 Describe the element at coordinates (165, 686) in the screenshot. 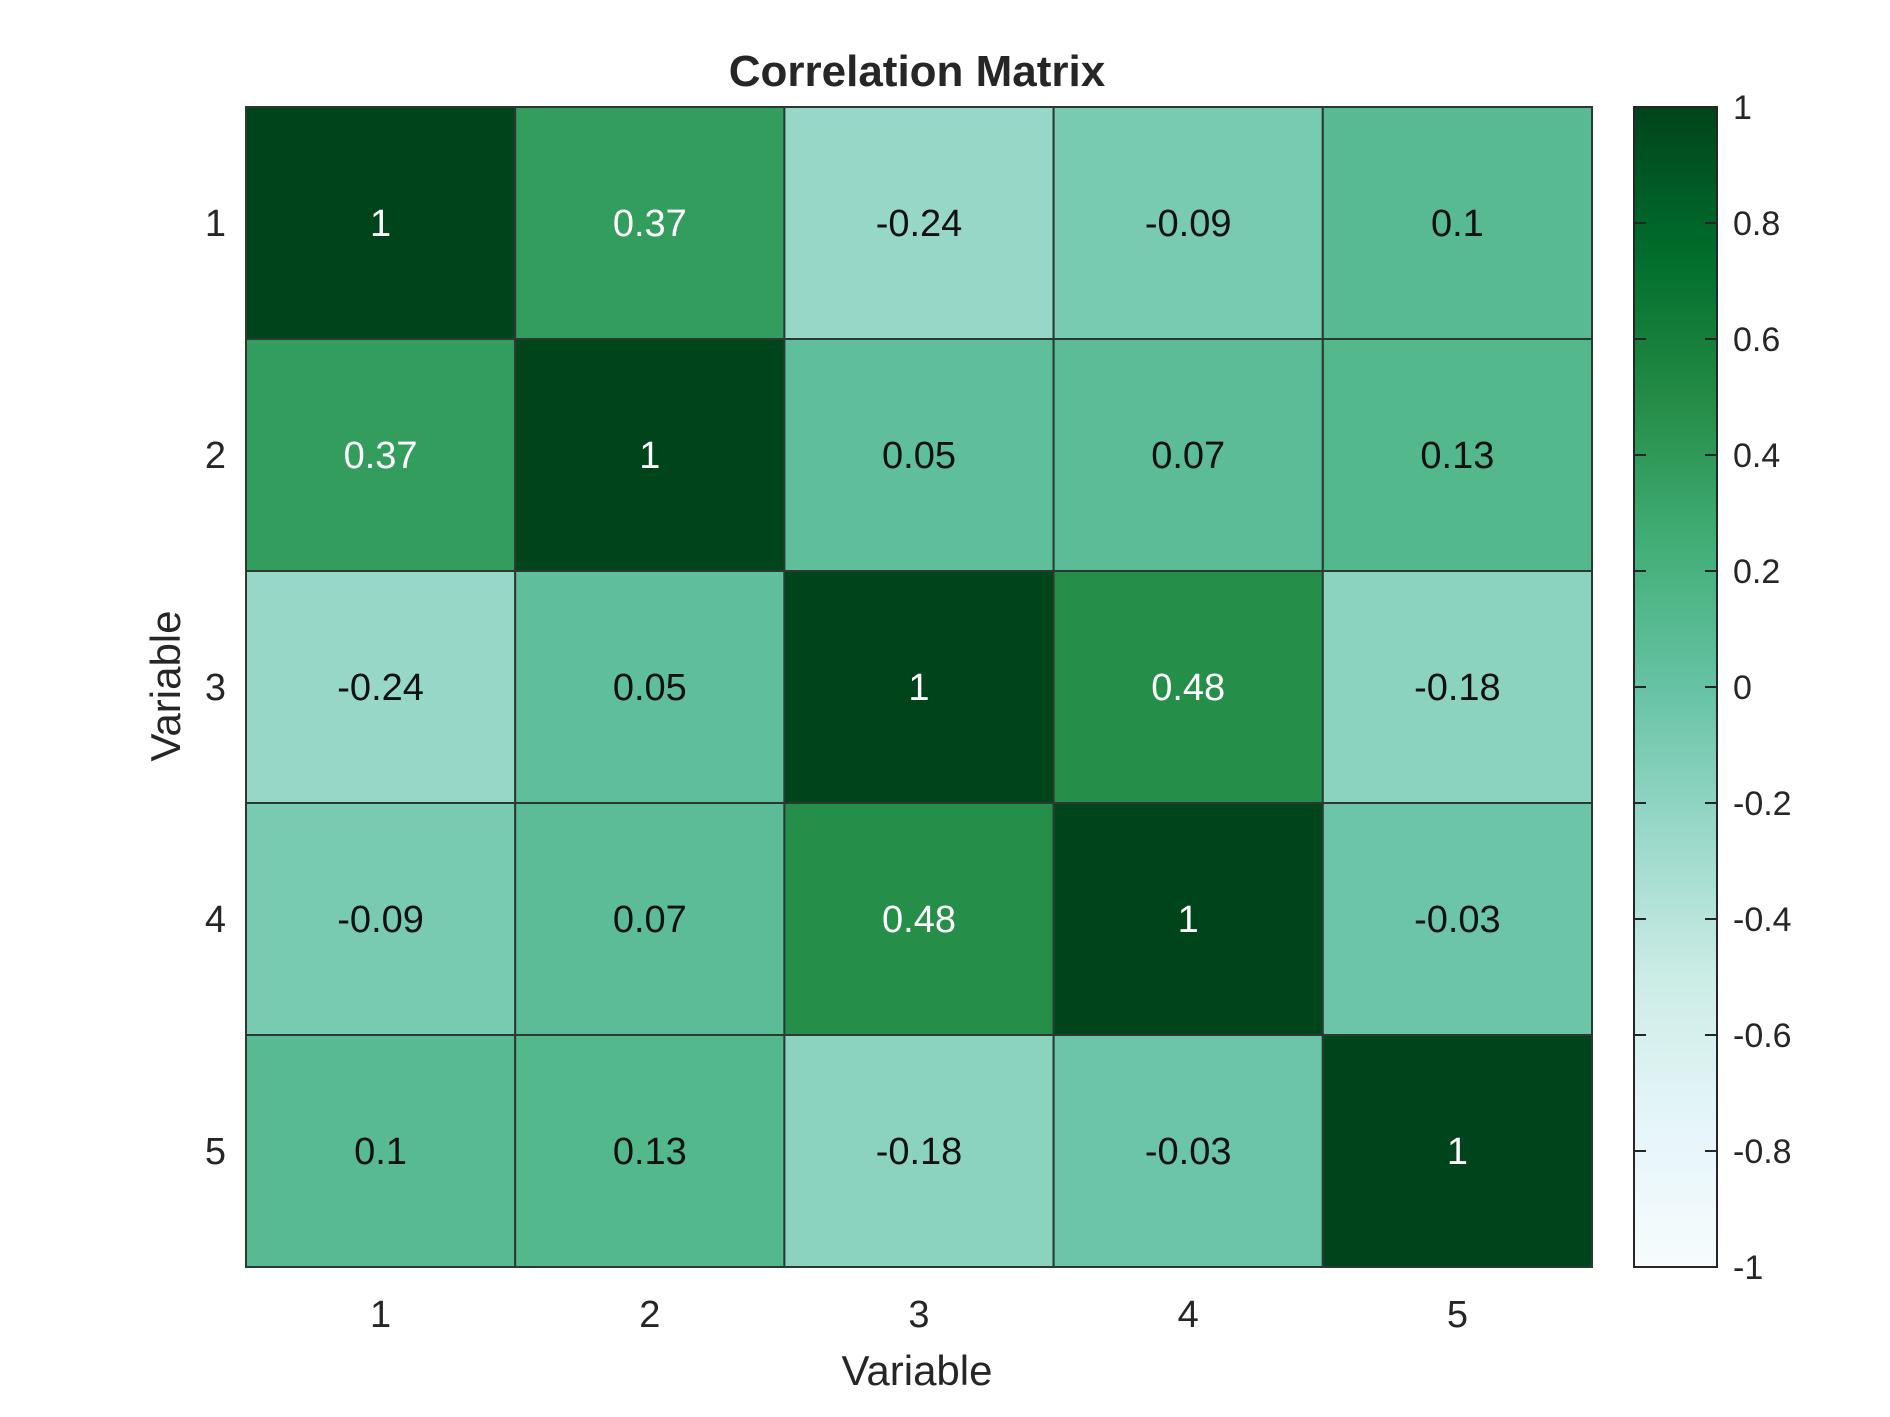

I see `y-axis-label: Variable` at that location.